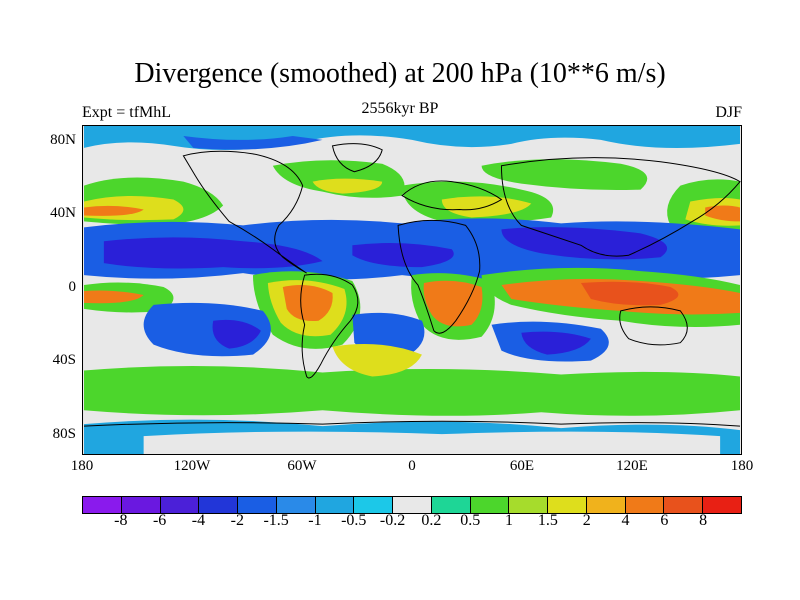  Describe the element at coordinates (347, 186) in the screenshot. I see `north-america-divergence-core` at that location.